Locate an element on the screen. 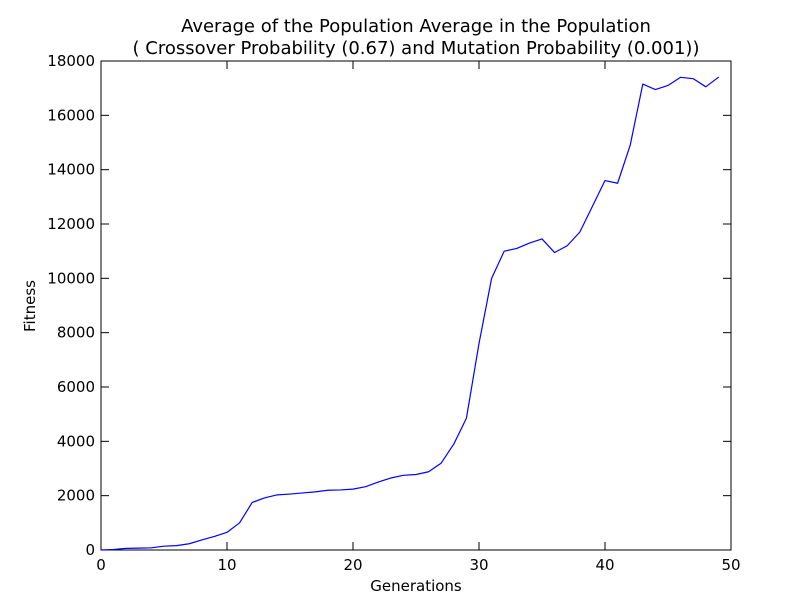 This screenshot has width=812, height=612. y-tick-label: 14000 is located at coordinates (71, 170).